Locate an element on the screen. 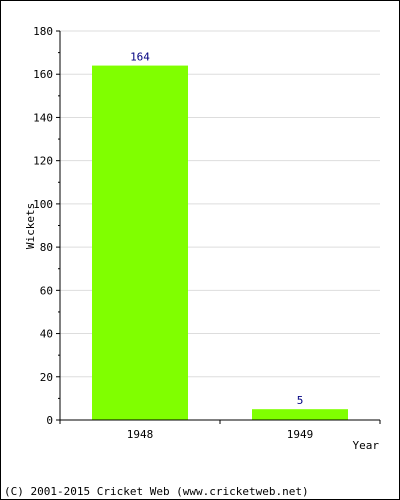 Image resolution: width=400 pixels, height=500 pixels. y-axis-ticks: 0 20 40 60 80 100 120 140 160 180 is located at coordinates (46, 226).